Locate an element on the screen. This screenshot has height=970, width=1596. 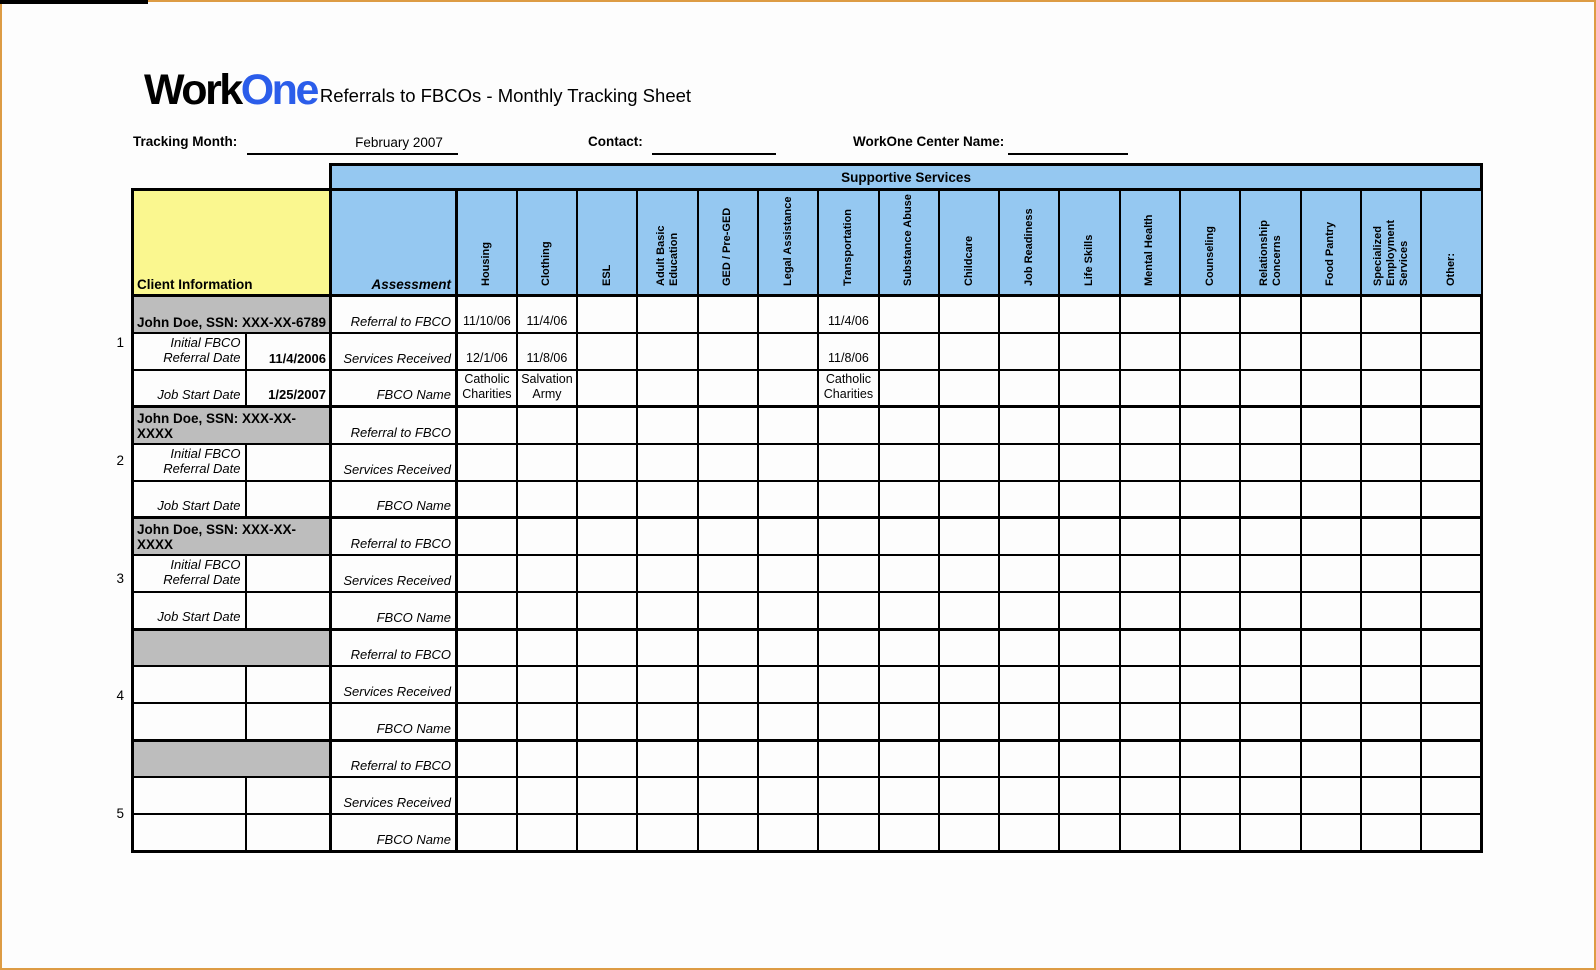
service-cell: Catholic Charities is located at coordinates (486, 388).